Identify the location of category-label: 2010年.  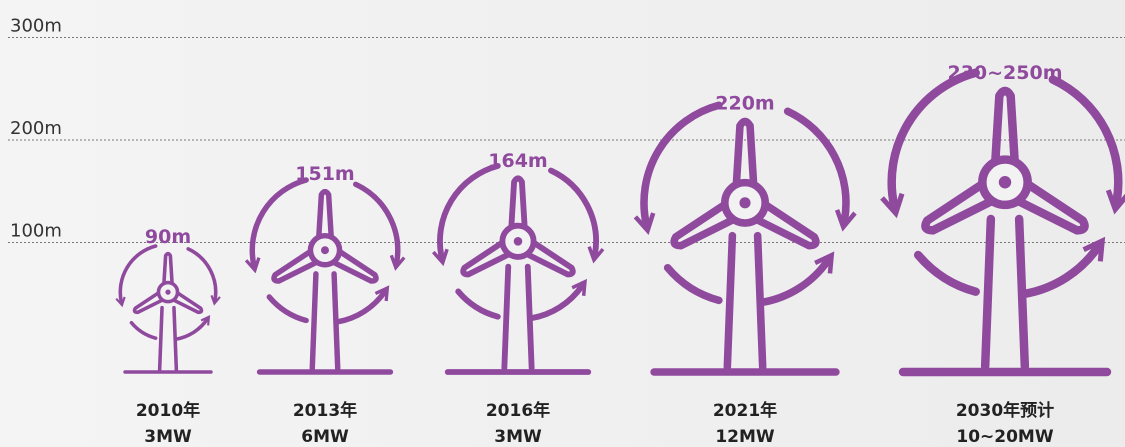
(168, 410).